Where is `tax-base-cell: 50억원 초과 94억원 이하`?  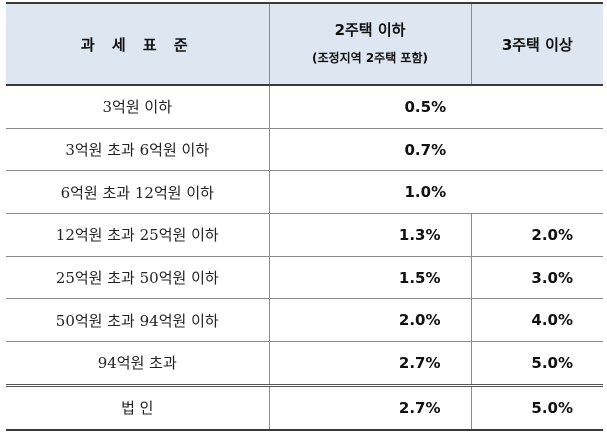 tax-base-cell: 50억원 초과 94억원 이하 is located at coordinates (137, 320).